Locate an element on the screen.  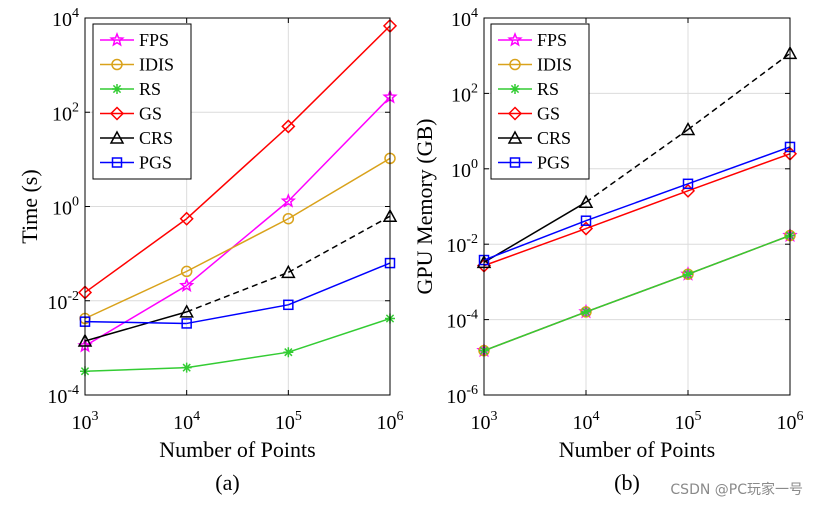
legend-label-gs: GS is located at coordinates (150, 114).